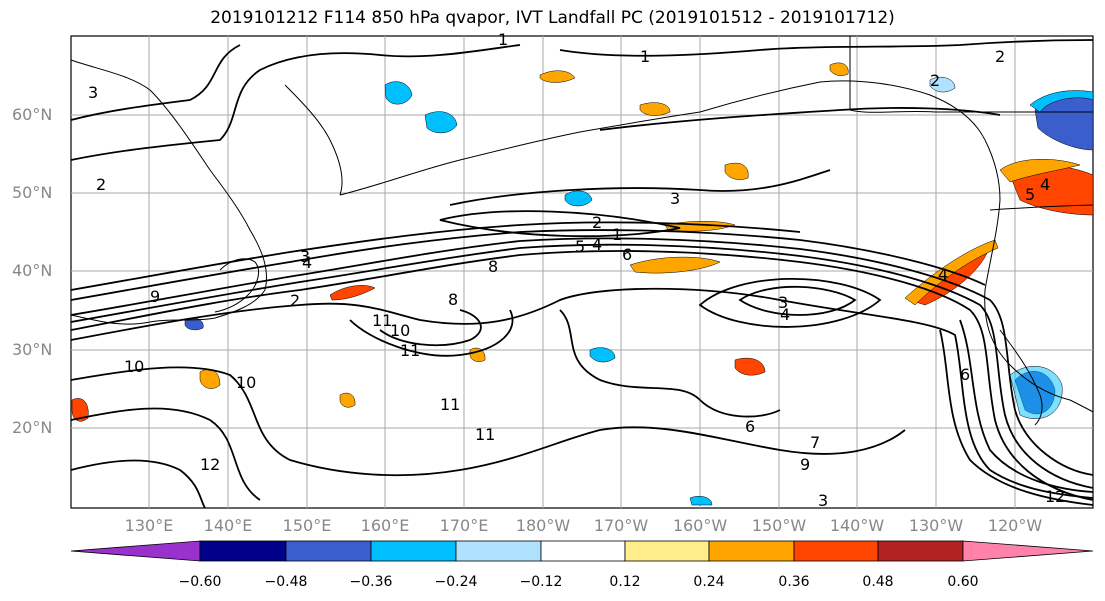 The width and height of the screenshot is (1105, 601). Describe the element at coordinates (236, 285) in the screenshot. I see `coastline-japan` at that location.